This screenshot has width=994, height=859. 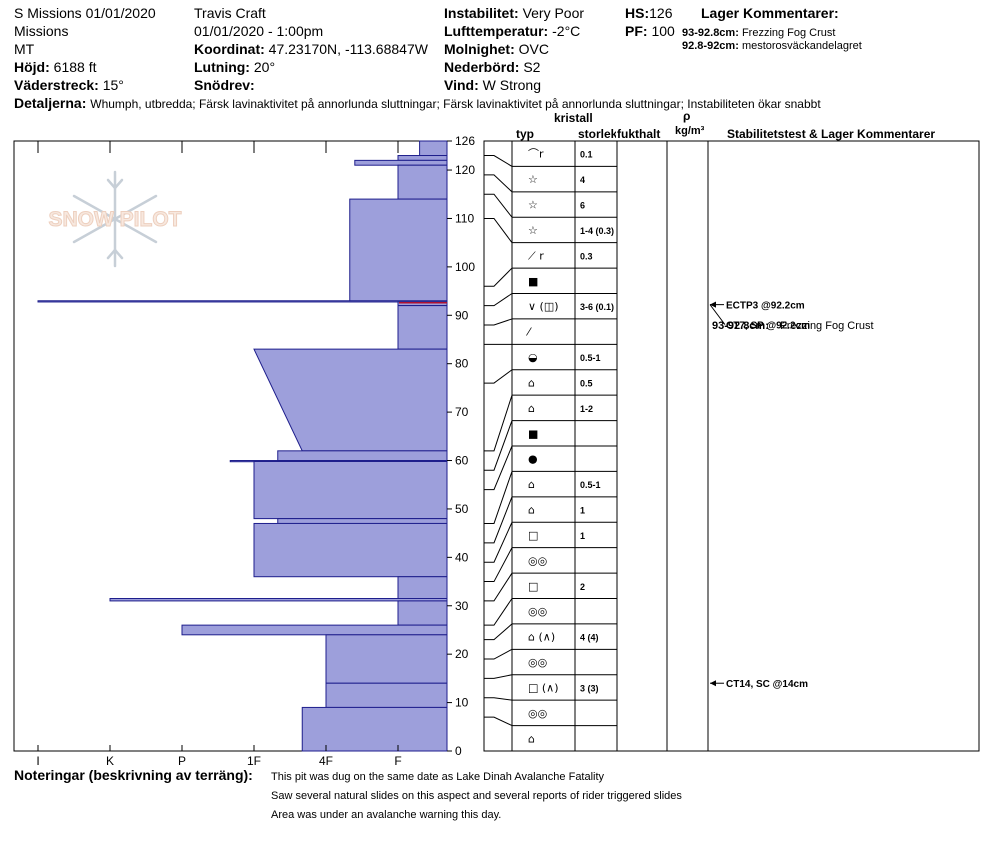 What do you see at coordinates (710, 46) in the screenshot?
I see `layer-comment-2-range: 92.8-92cm:` at bounding box center [710, 46].